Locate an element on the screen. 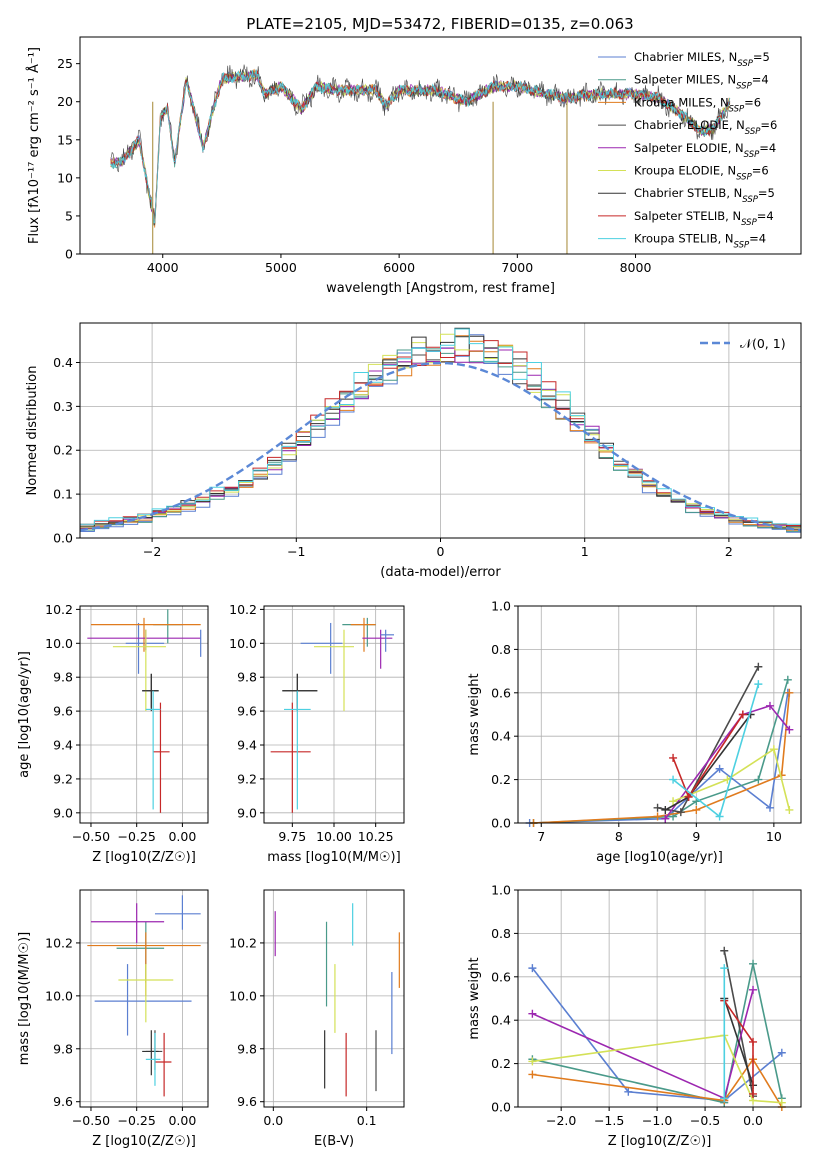  y-tick-label: 15 is located at coordinates (65, 139).